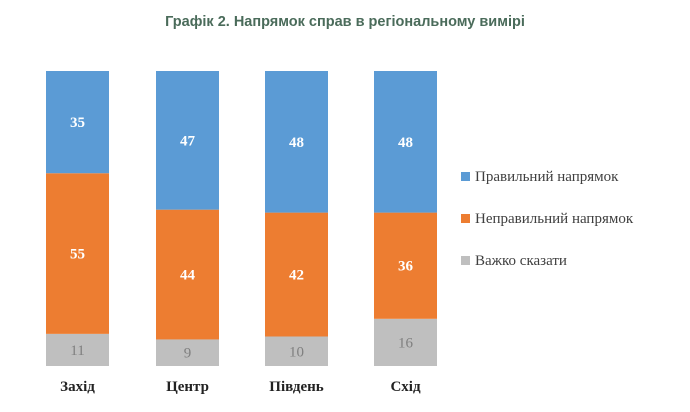 The width and height of the screenshot is (690, 412). I want to click on bar-segment-схід-1, so click(405, 265).